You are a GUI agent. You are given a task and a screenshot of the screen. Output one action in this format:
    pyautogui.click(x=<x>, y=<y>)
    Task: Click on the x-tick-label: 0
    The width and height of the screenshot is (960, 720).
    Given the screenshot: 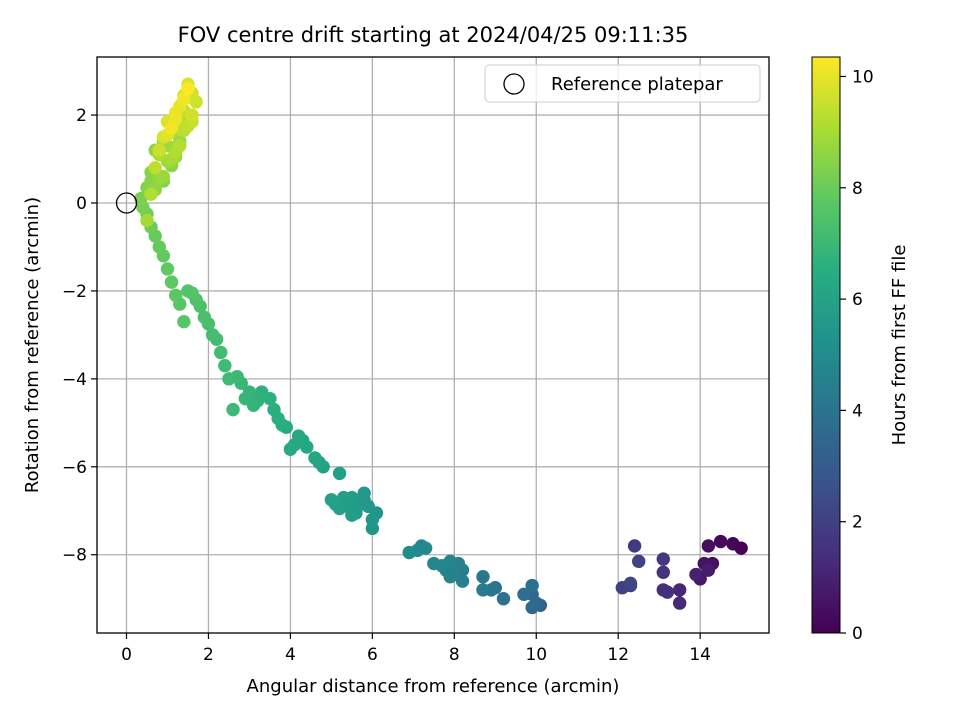 What is the action you would take?
    pyautogui.click(x=126, y=655)
    